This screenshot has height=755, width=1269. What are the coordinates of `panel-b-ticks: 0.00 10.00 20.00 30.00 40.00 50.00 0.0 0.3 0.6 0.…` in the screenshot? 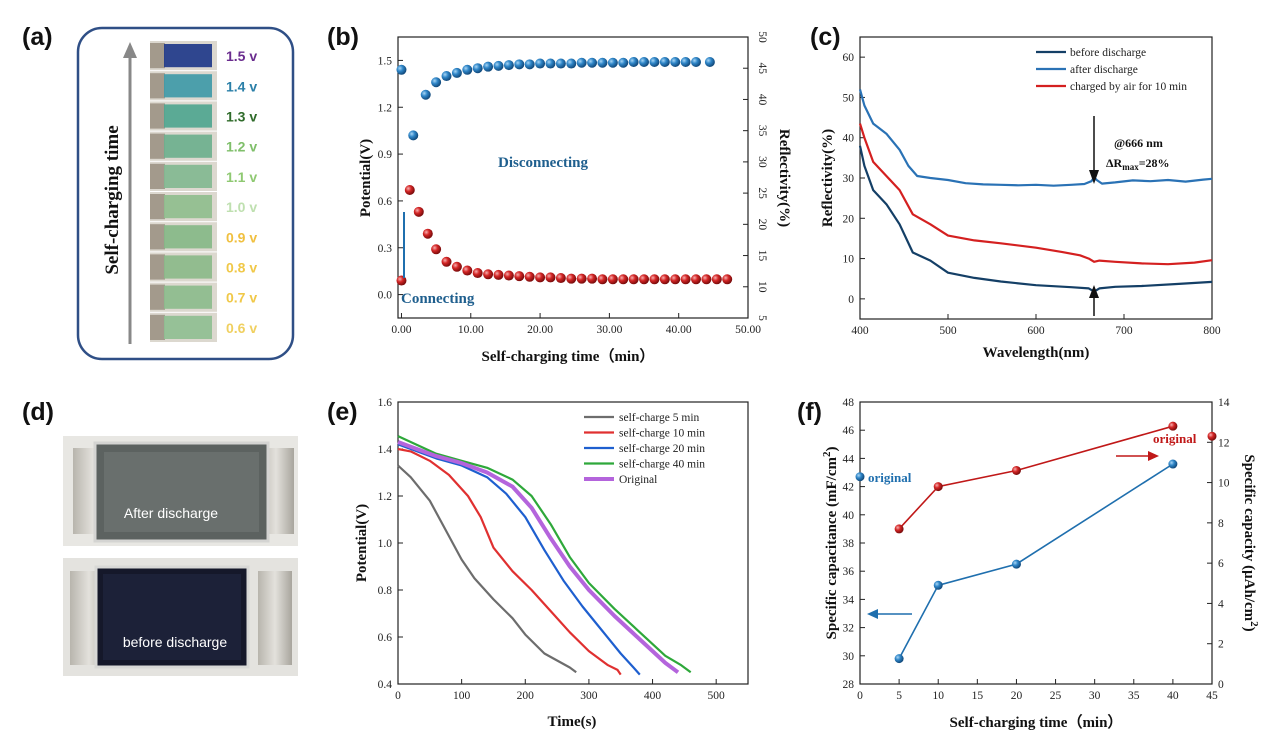 It's located at (573, 183).